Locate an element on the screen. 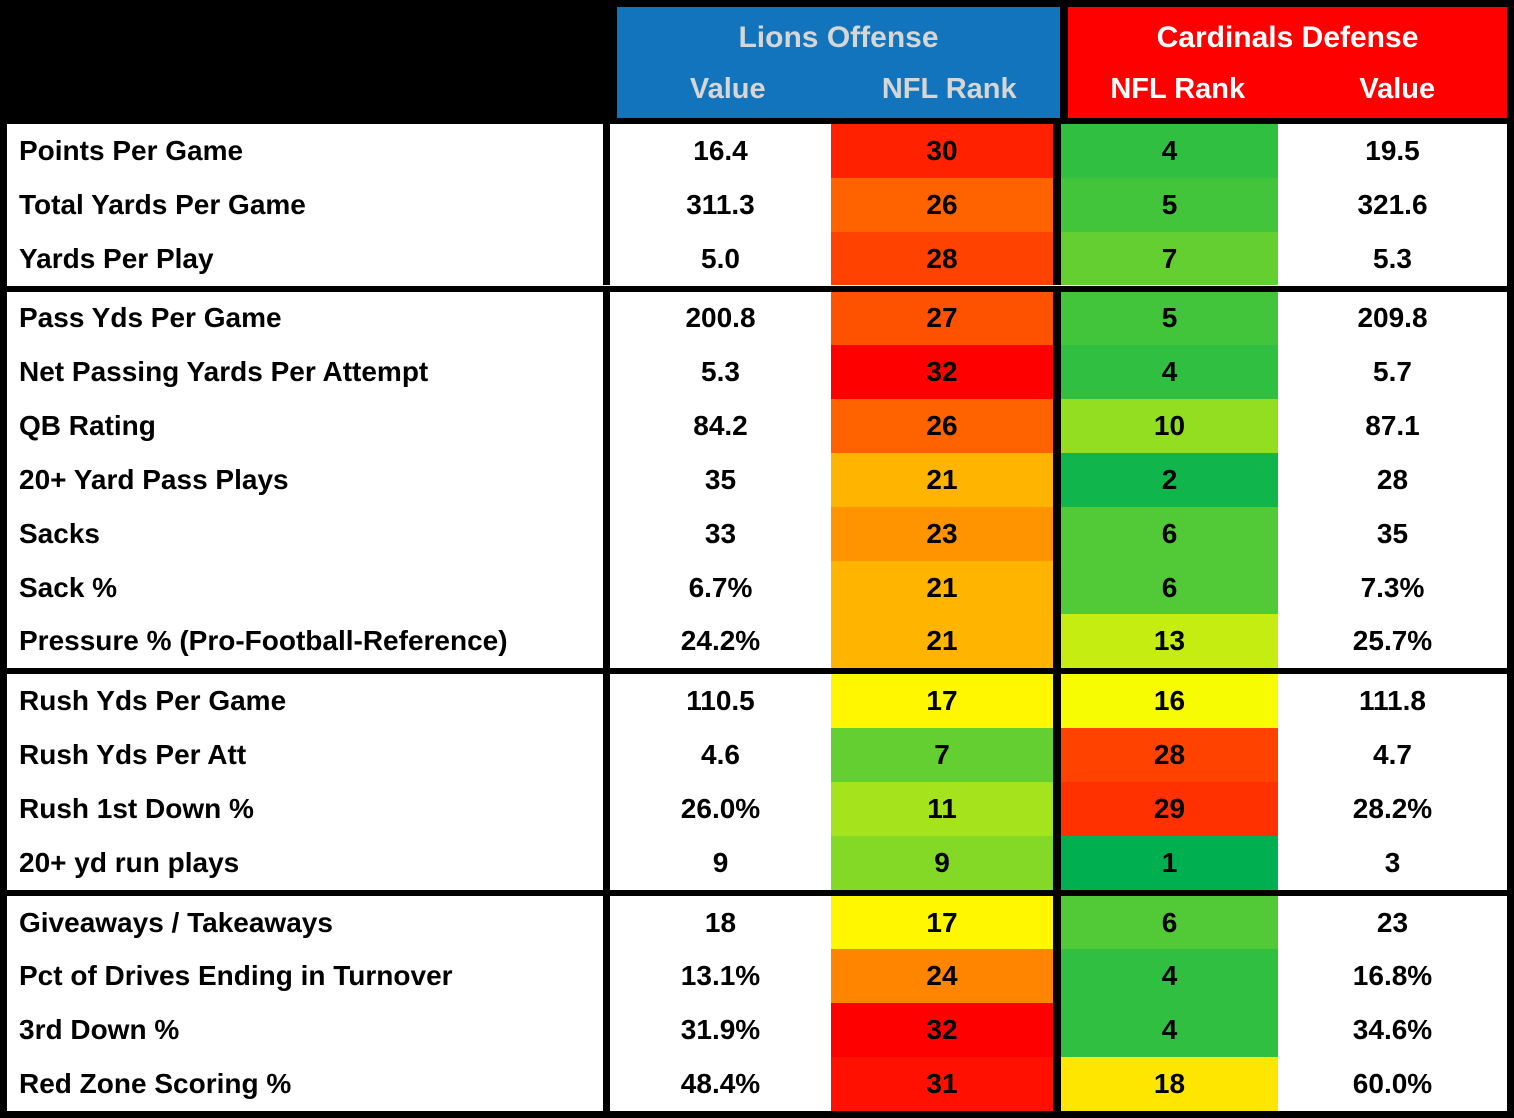  defense-value-cell: 3 is located at coordinates (1392, 862).